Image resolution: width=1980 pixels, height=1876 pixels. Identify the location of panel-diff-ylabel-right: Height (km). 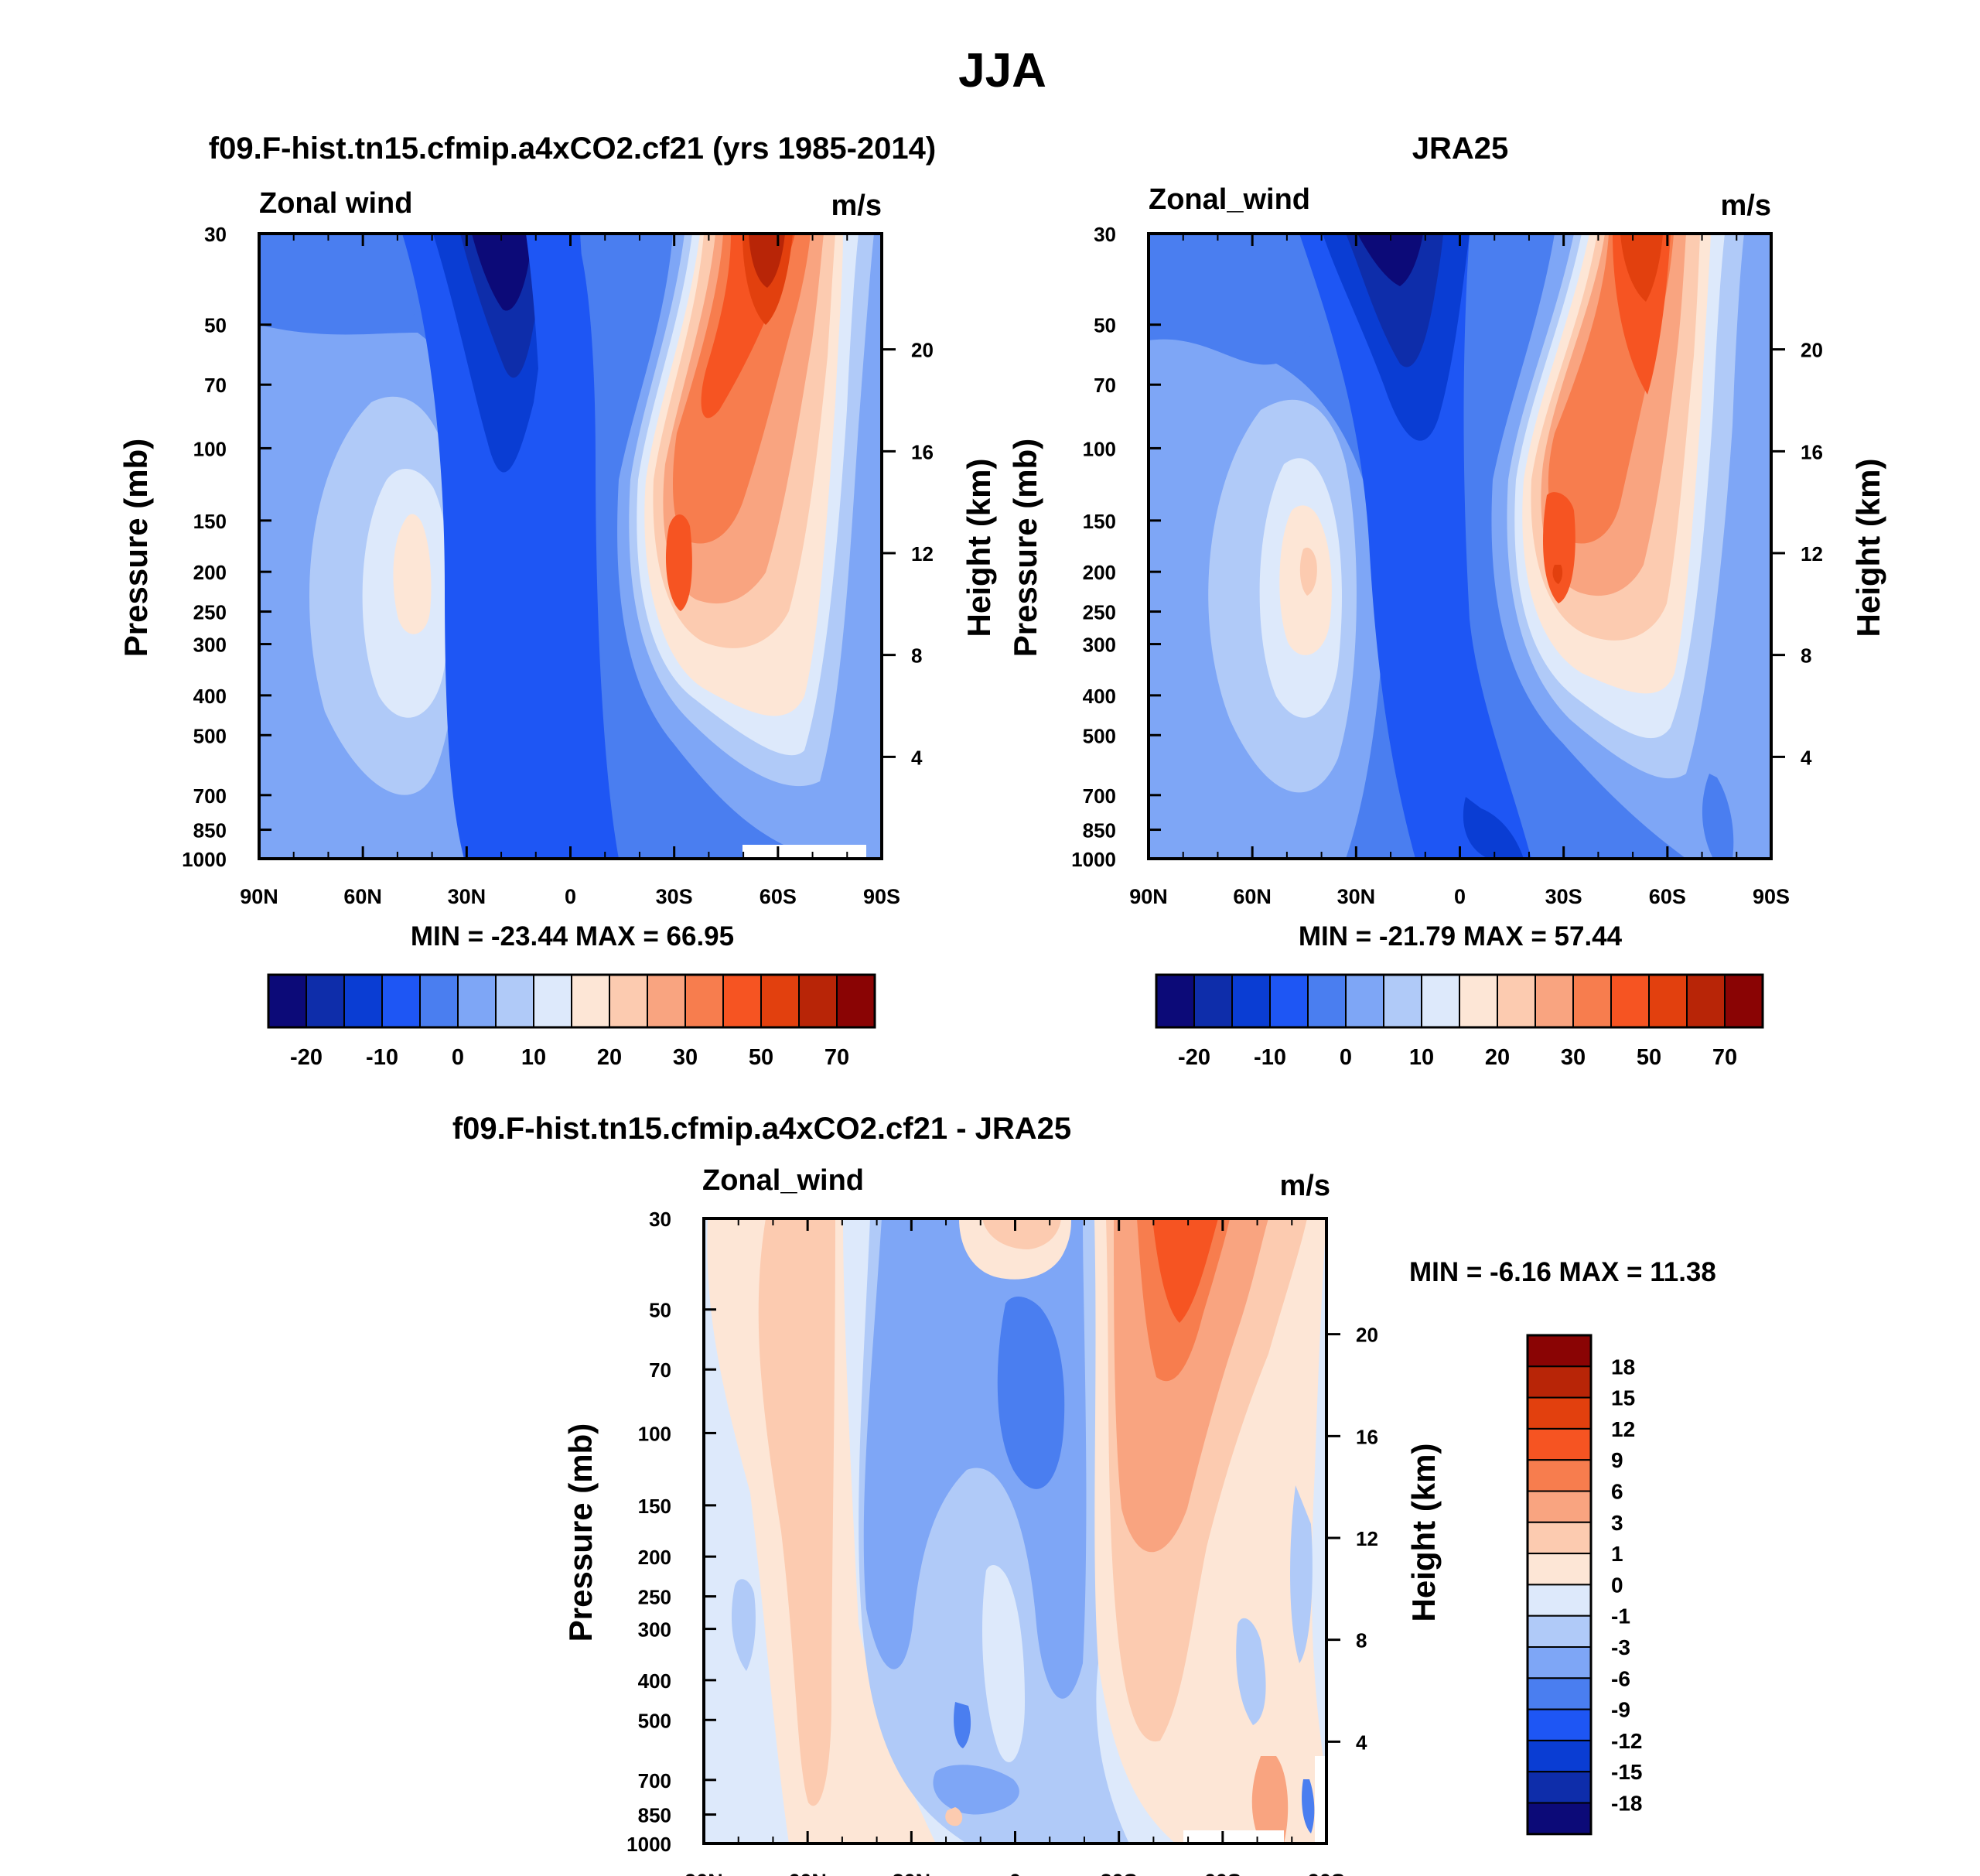
(1424, 1533).